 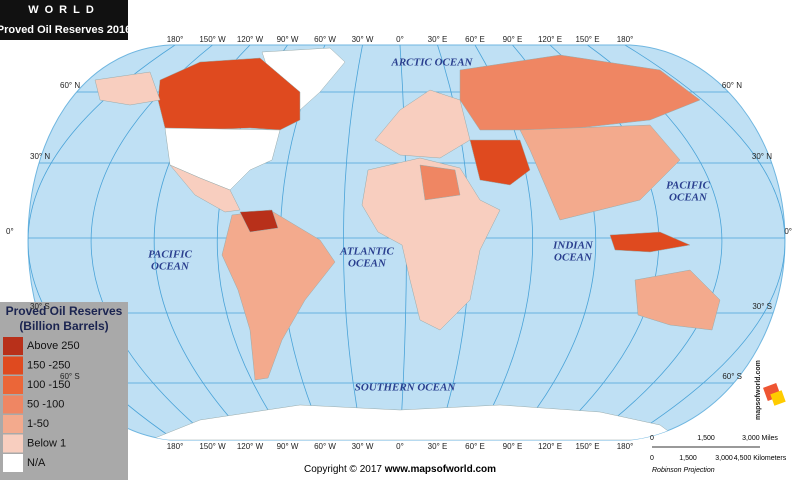 What do you see at coordinates (580, 92) in the screenshot?
I see `russia` at bounding box center [580, 92].